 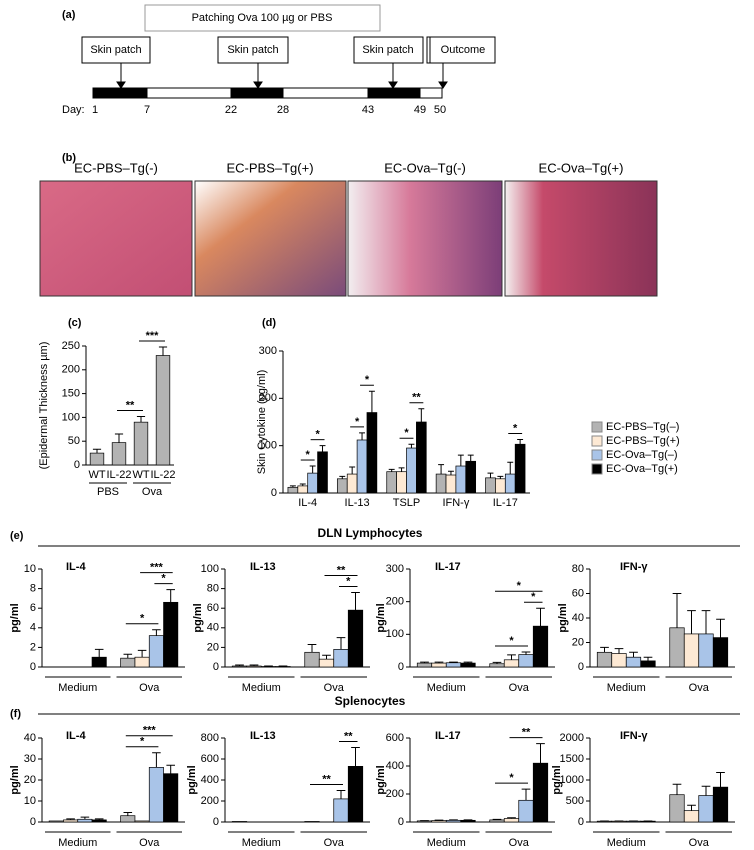 What do you see at coordinates (643, 441) in the screenshot?
I see `legend-label: EC-PBS–Tg(+)` at bounding box center [643, 441].